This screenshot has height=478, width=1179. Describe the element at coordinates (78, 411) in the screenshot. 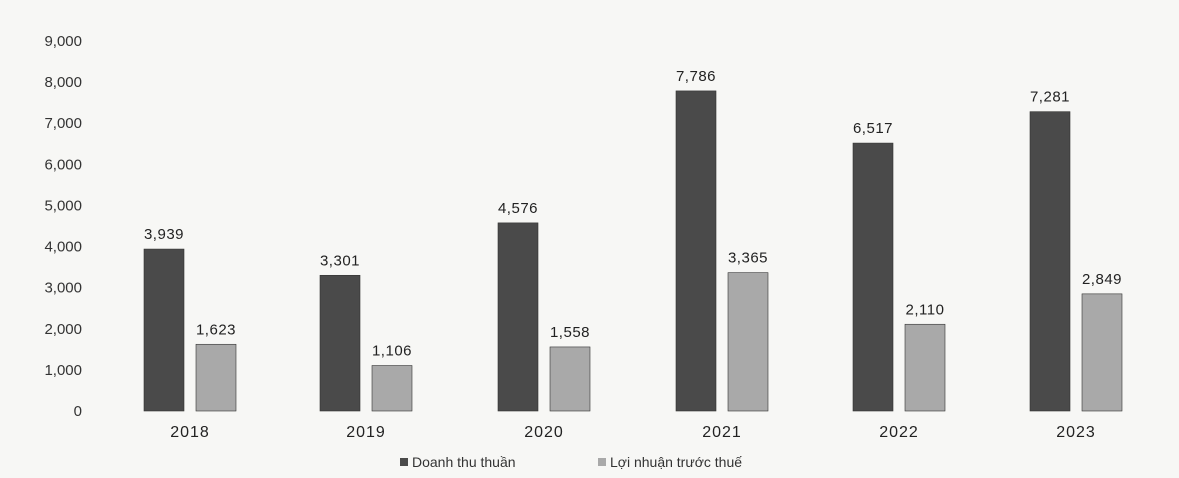

I see `y-tick-label: 0` at that location.